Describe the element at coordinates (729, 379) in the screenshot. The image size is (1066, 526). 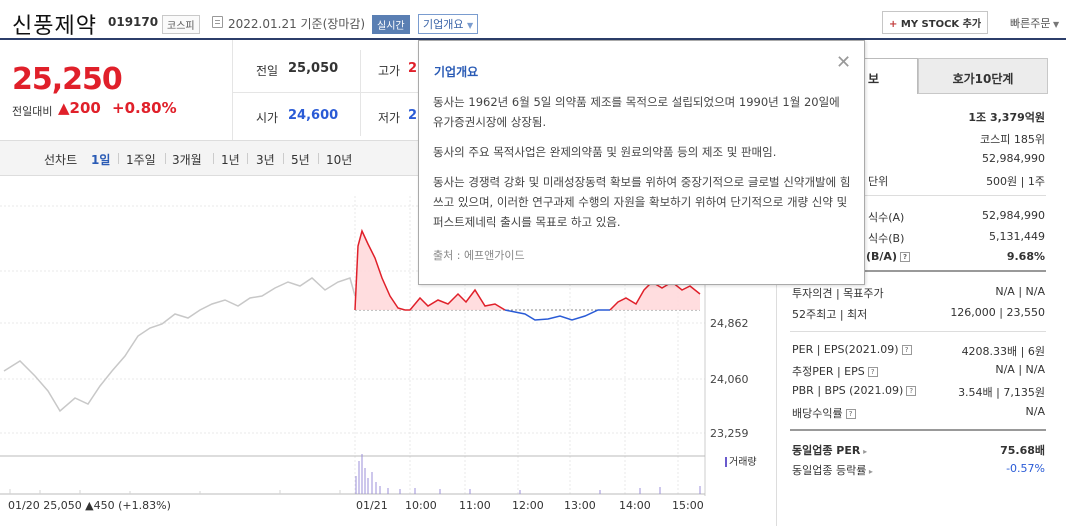
I see `y-tick: 24,060` at that location.